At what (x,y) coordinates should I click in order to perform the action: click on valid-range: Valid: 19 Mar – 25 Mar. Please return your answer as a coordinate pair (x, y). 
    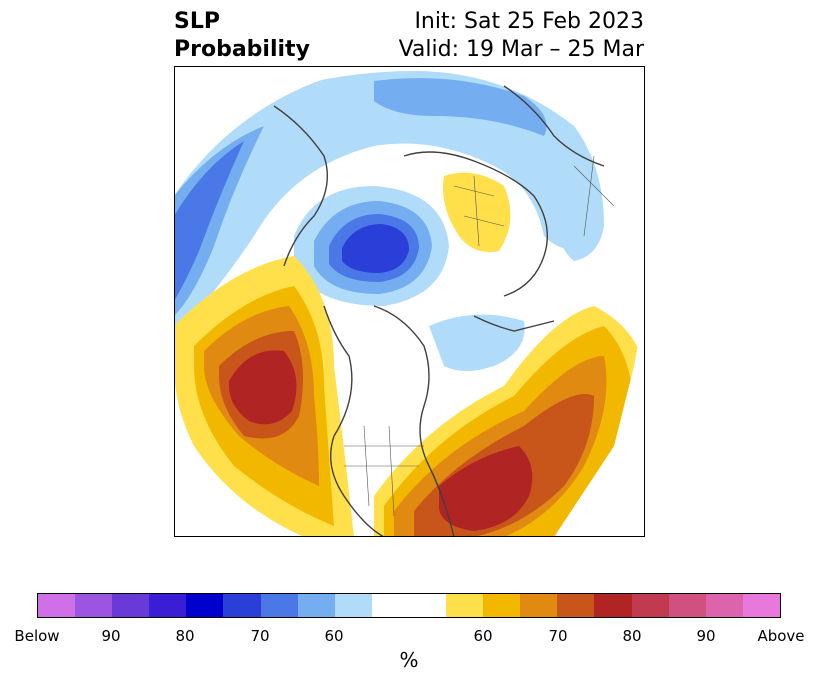
    Looking at the image, I should click on (521, 49).